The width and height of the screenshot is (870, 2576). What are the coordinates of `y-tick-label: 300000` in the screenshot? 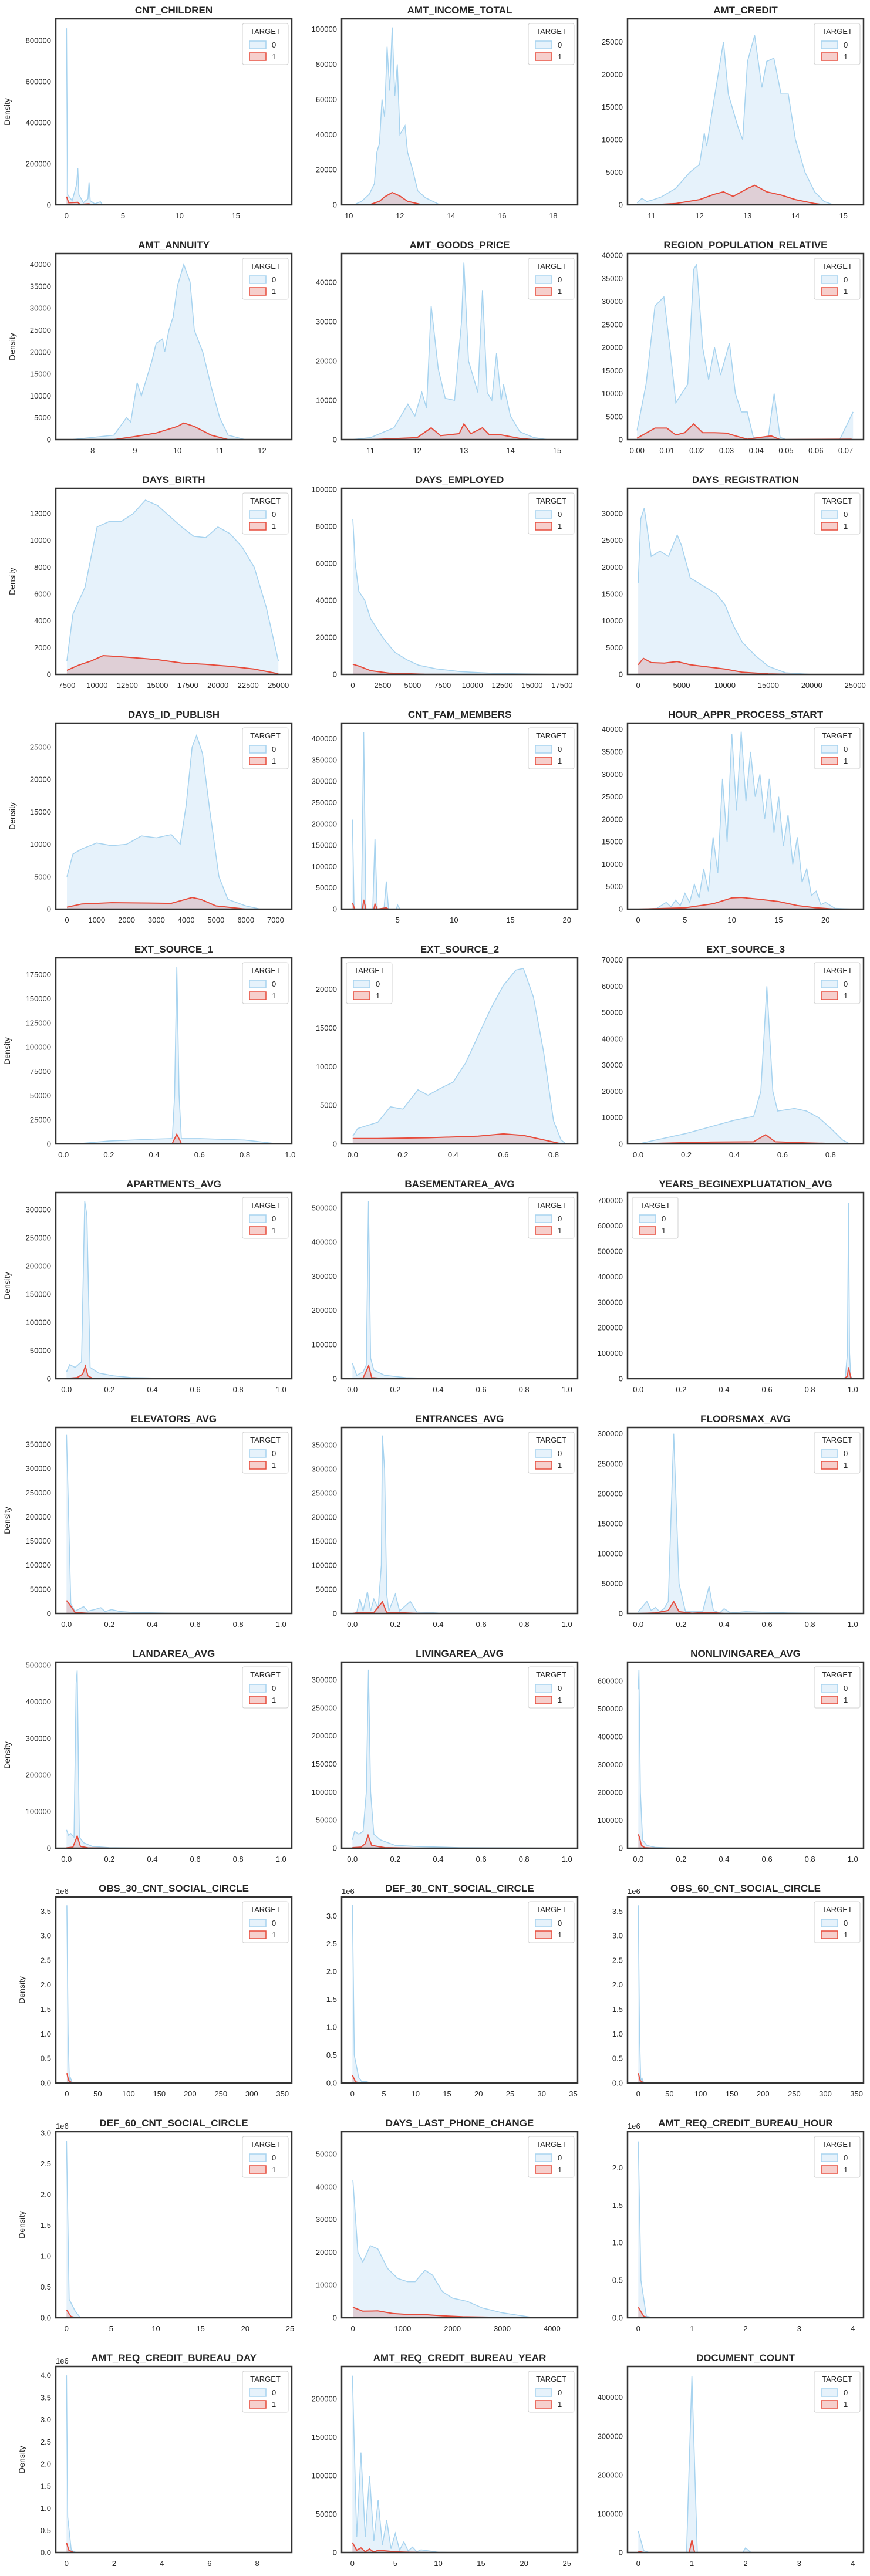 It's located at (610, 1765).